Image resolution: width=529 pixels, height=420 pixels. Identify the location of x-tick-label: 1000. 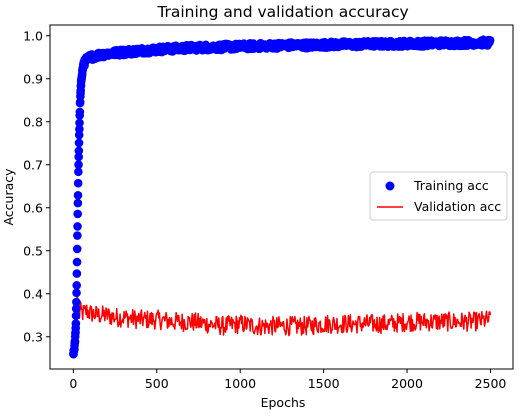
(240, 383).